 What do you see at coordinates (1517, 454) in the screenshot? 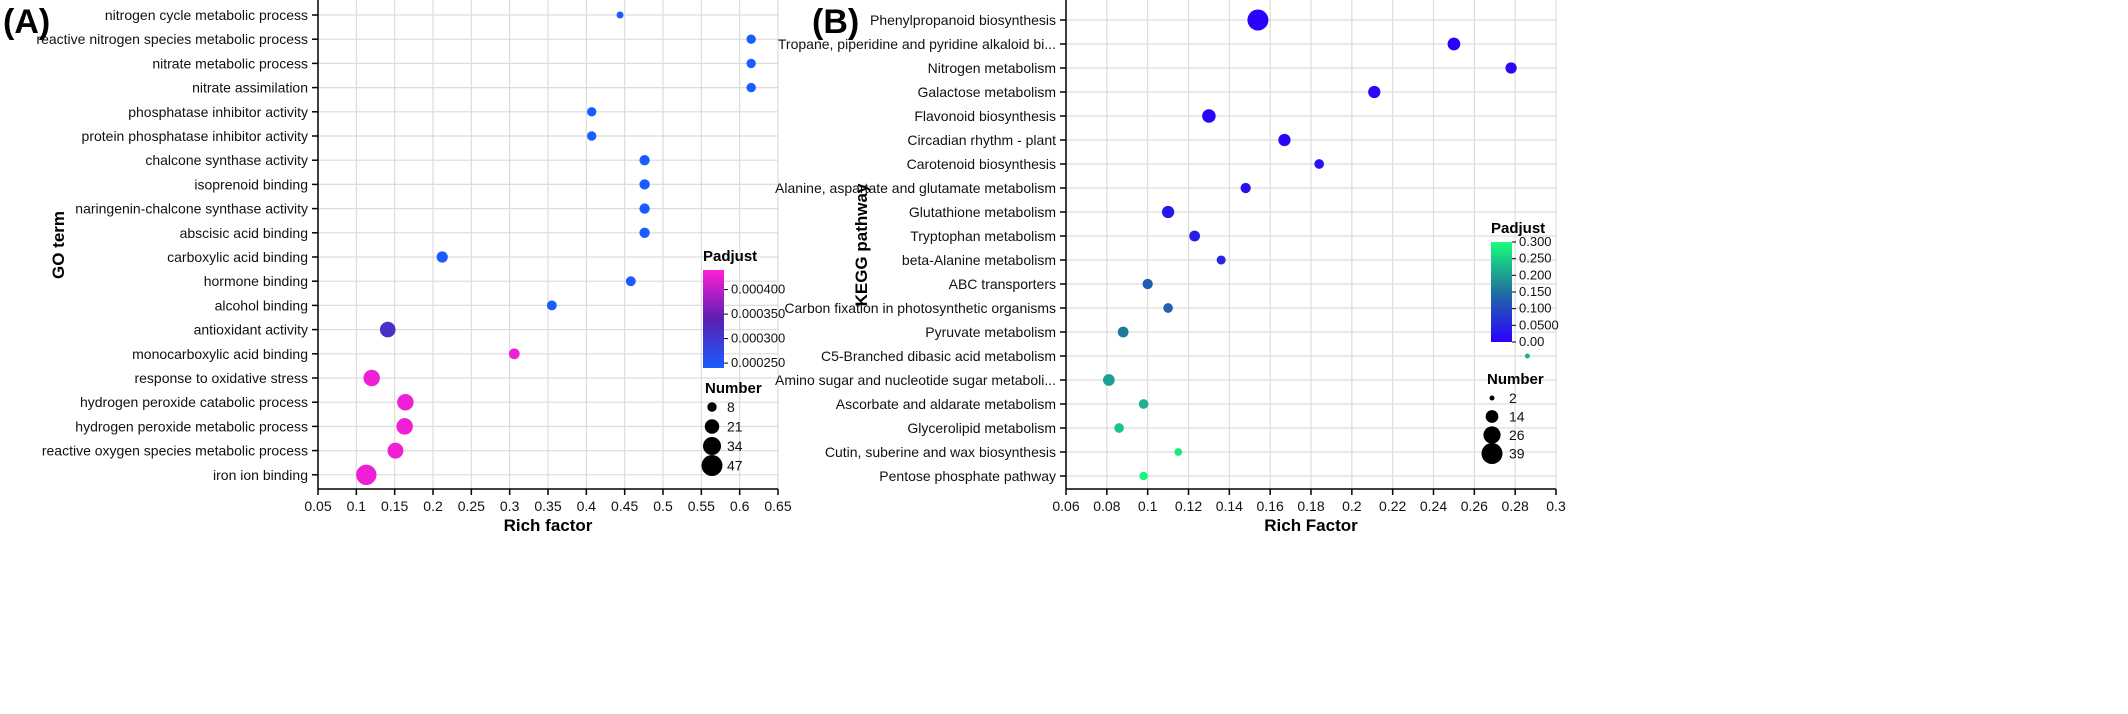
I see `size-legend-label-b: 39` at bounding box center [1517, 454].